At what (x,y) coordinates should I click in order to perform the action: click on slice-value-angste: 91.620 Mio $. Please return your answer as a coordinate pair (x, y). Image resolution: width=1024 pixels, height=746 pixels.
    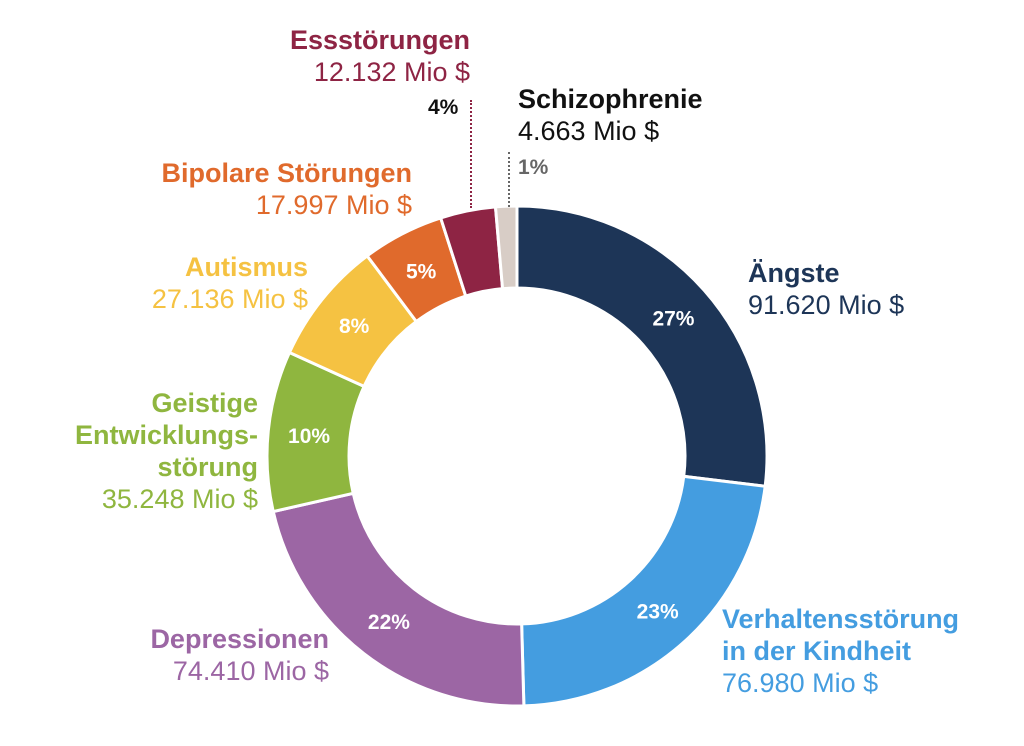
    Looking at the image, I should click on (826, 304).